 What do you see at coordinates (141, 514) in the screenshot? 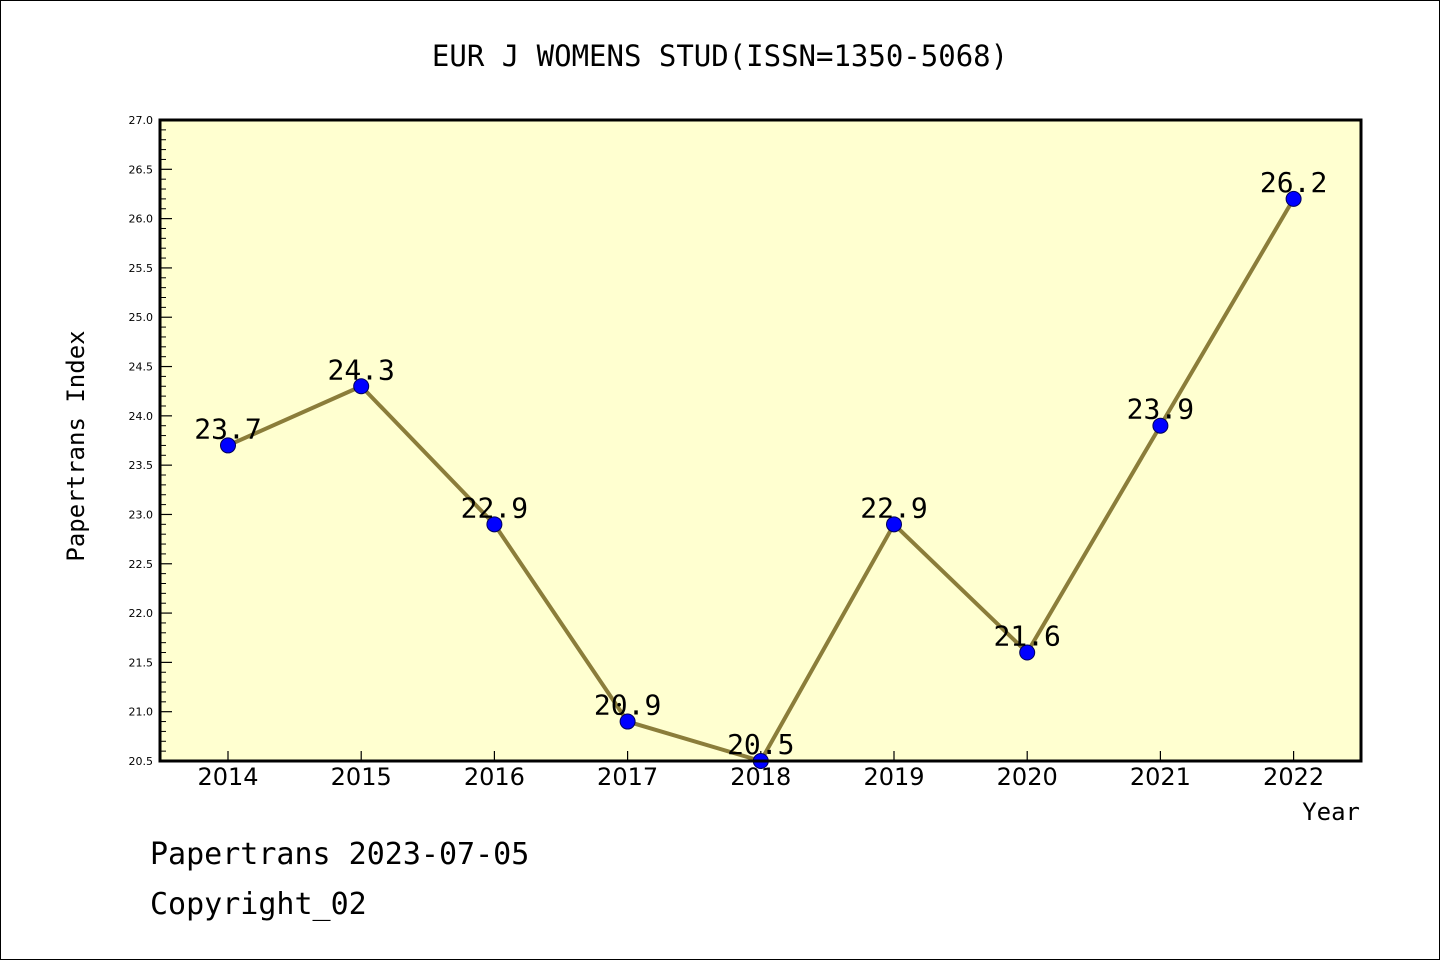
I see `y-tick-label: 23.0` at bounding box center [141, 514].